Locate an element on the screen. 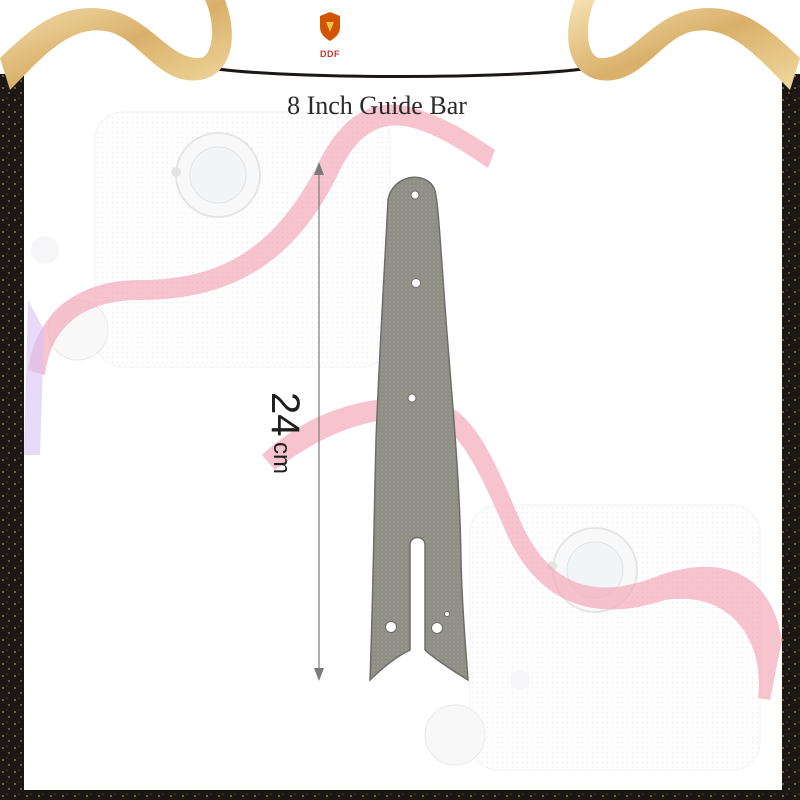  product-title: 8 Inch Guide Bar is located at coordinates (377, 105).